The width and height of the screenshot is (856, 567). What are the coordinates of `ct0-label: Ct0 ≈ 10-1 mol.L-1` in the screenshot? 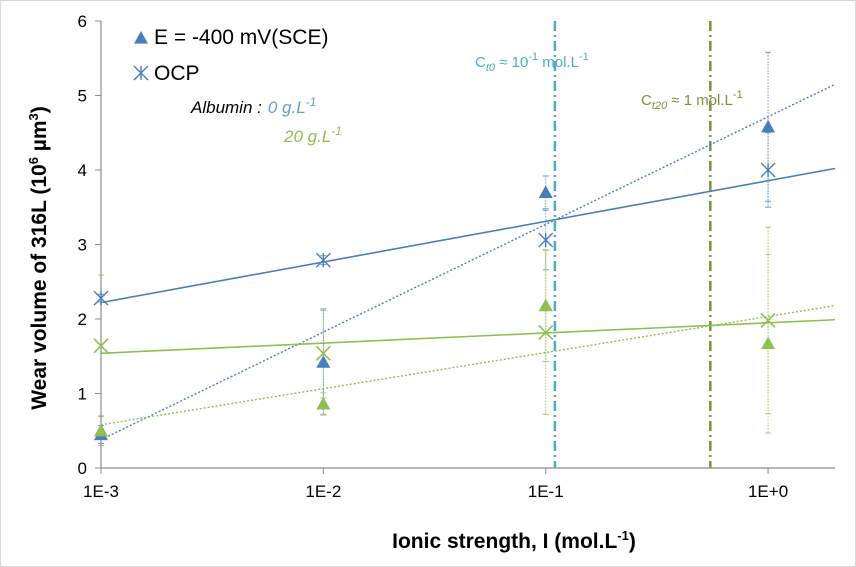 It's located at (532, 62).